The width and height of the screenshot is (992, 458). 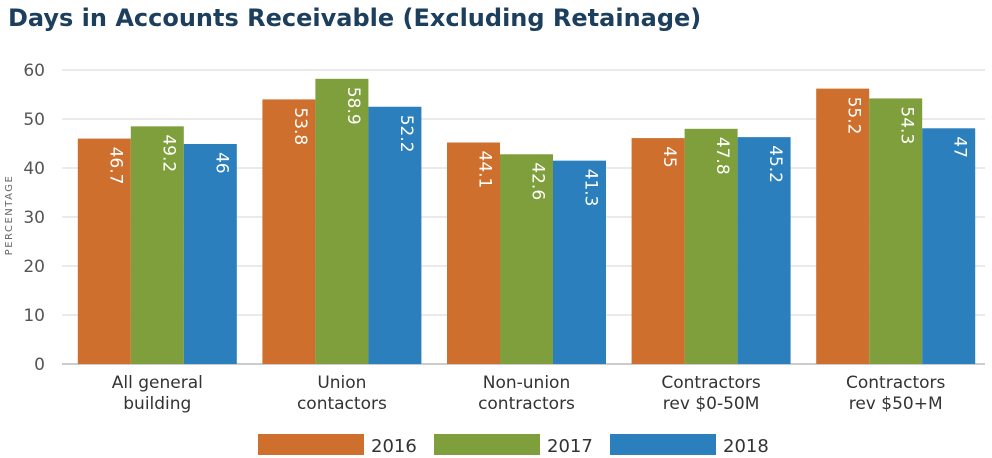 I want to click on bar-value-label: 46, so click(x=221, y=163).